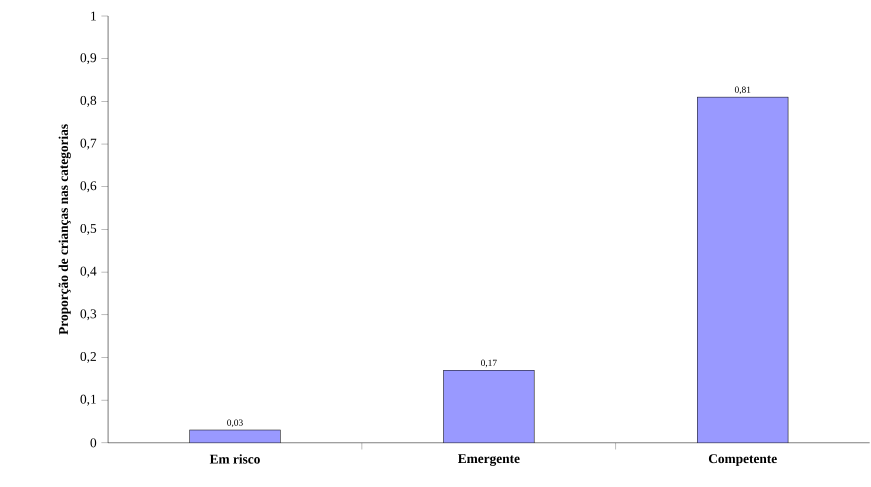 The width and height of the screenshot is (871, 487). I want to click on data-label: 0,17, so click(489, 364).